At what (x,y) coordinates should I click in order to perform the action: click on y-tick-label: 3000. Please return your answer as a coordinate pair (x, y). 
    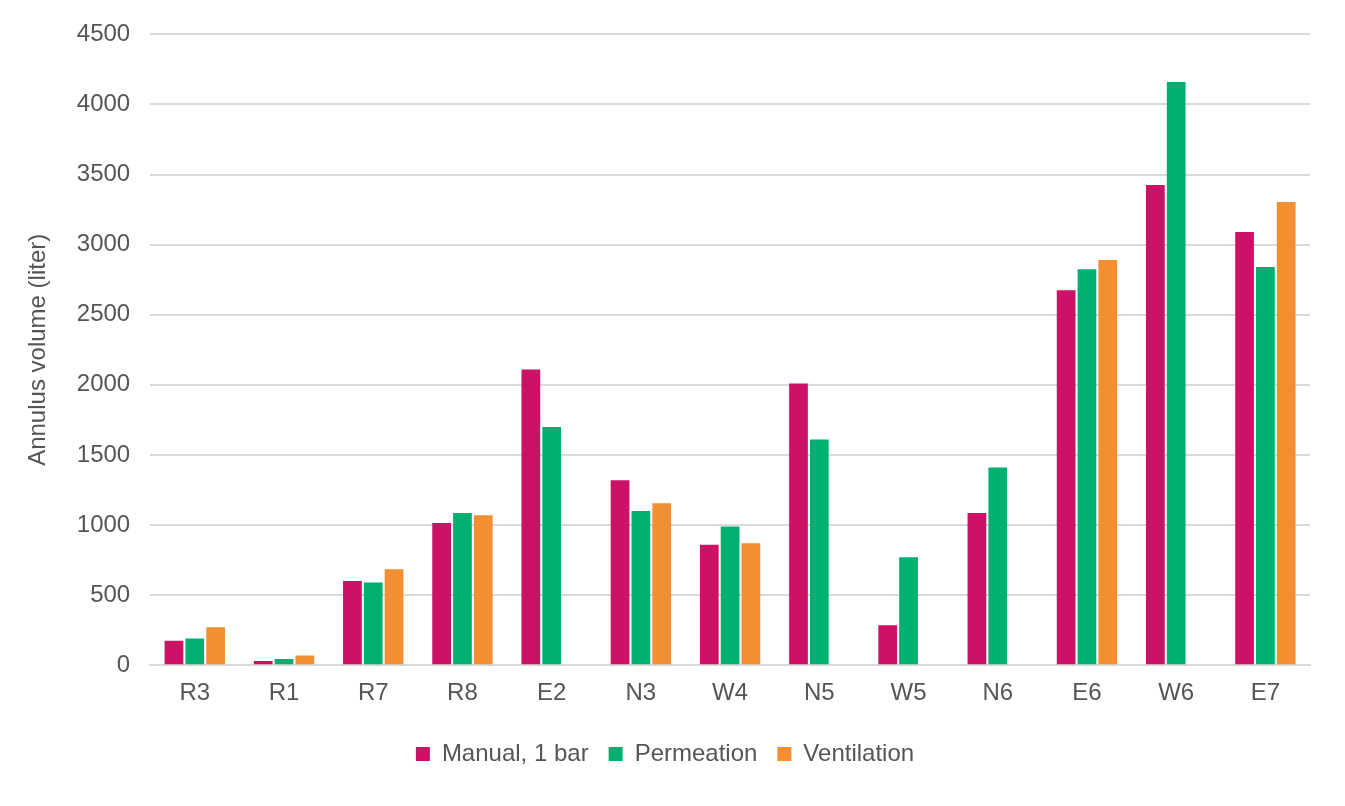
    Looking at the image, I should click on (103, 243).